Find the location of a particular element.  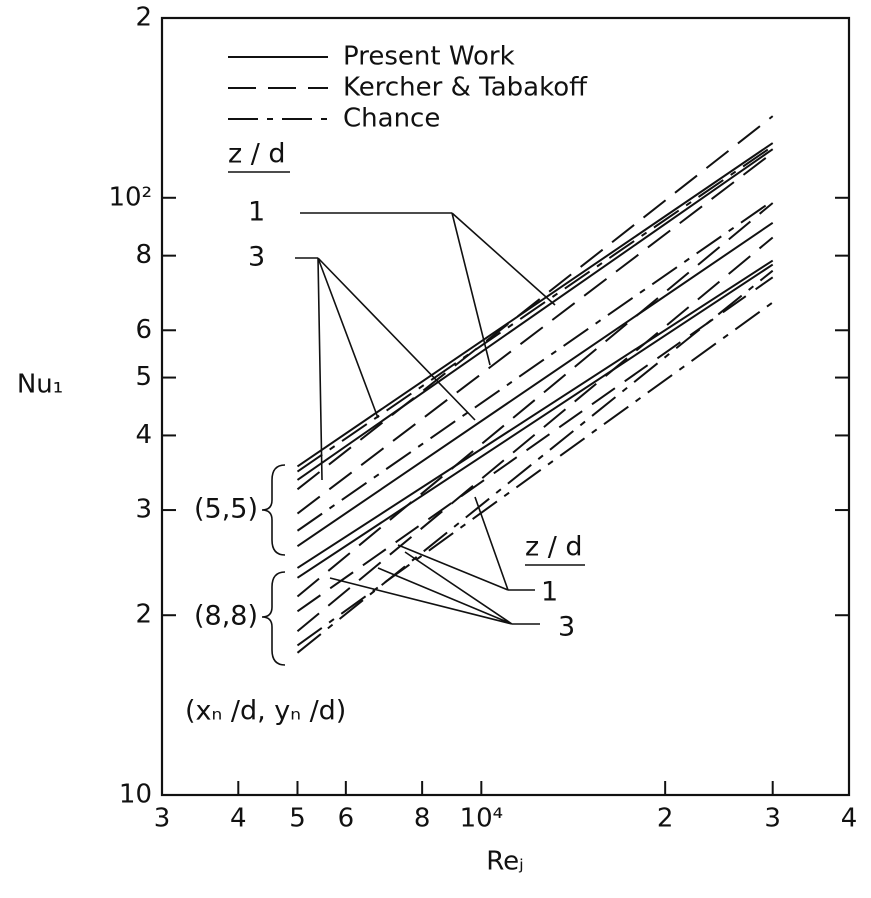

y-tick-label: 10² is located at coordinates (130, 197).